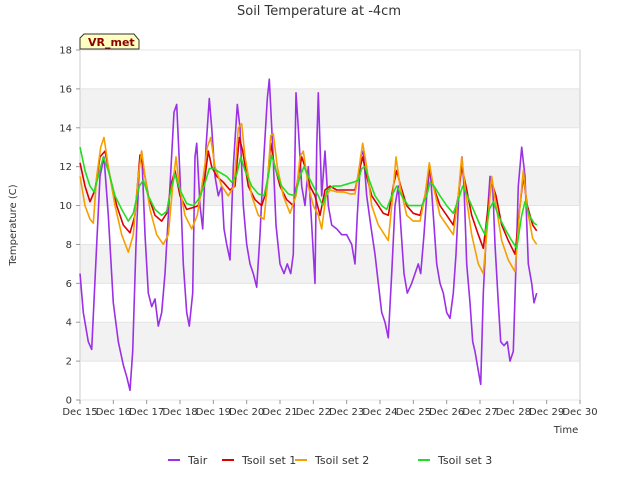  Describe the element at coordinates (268, 460) in the screenshot. I see `legend-label: Tsoil set 1` at that location.